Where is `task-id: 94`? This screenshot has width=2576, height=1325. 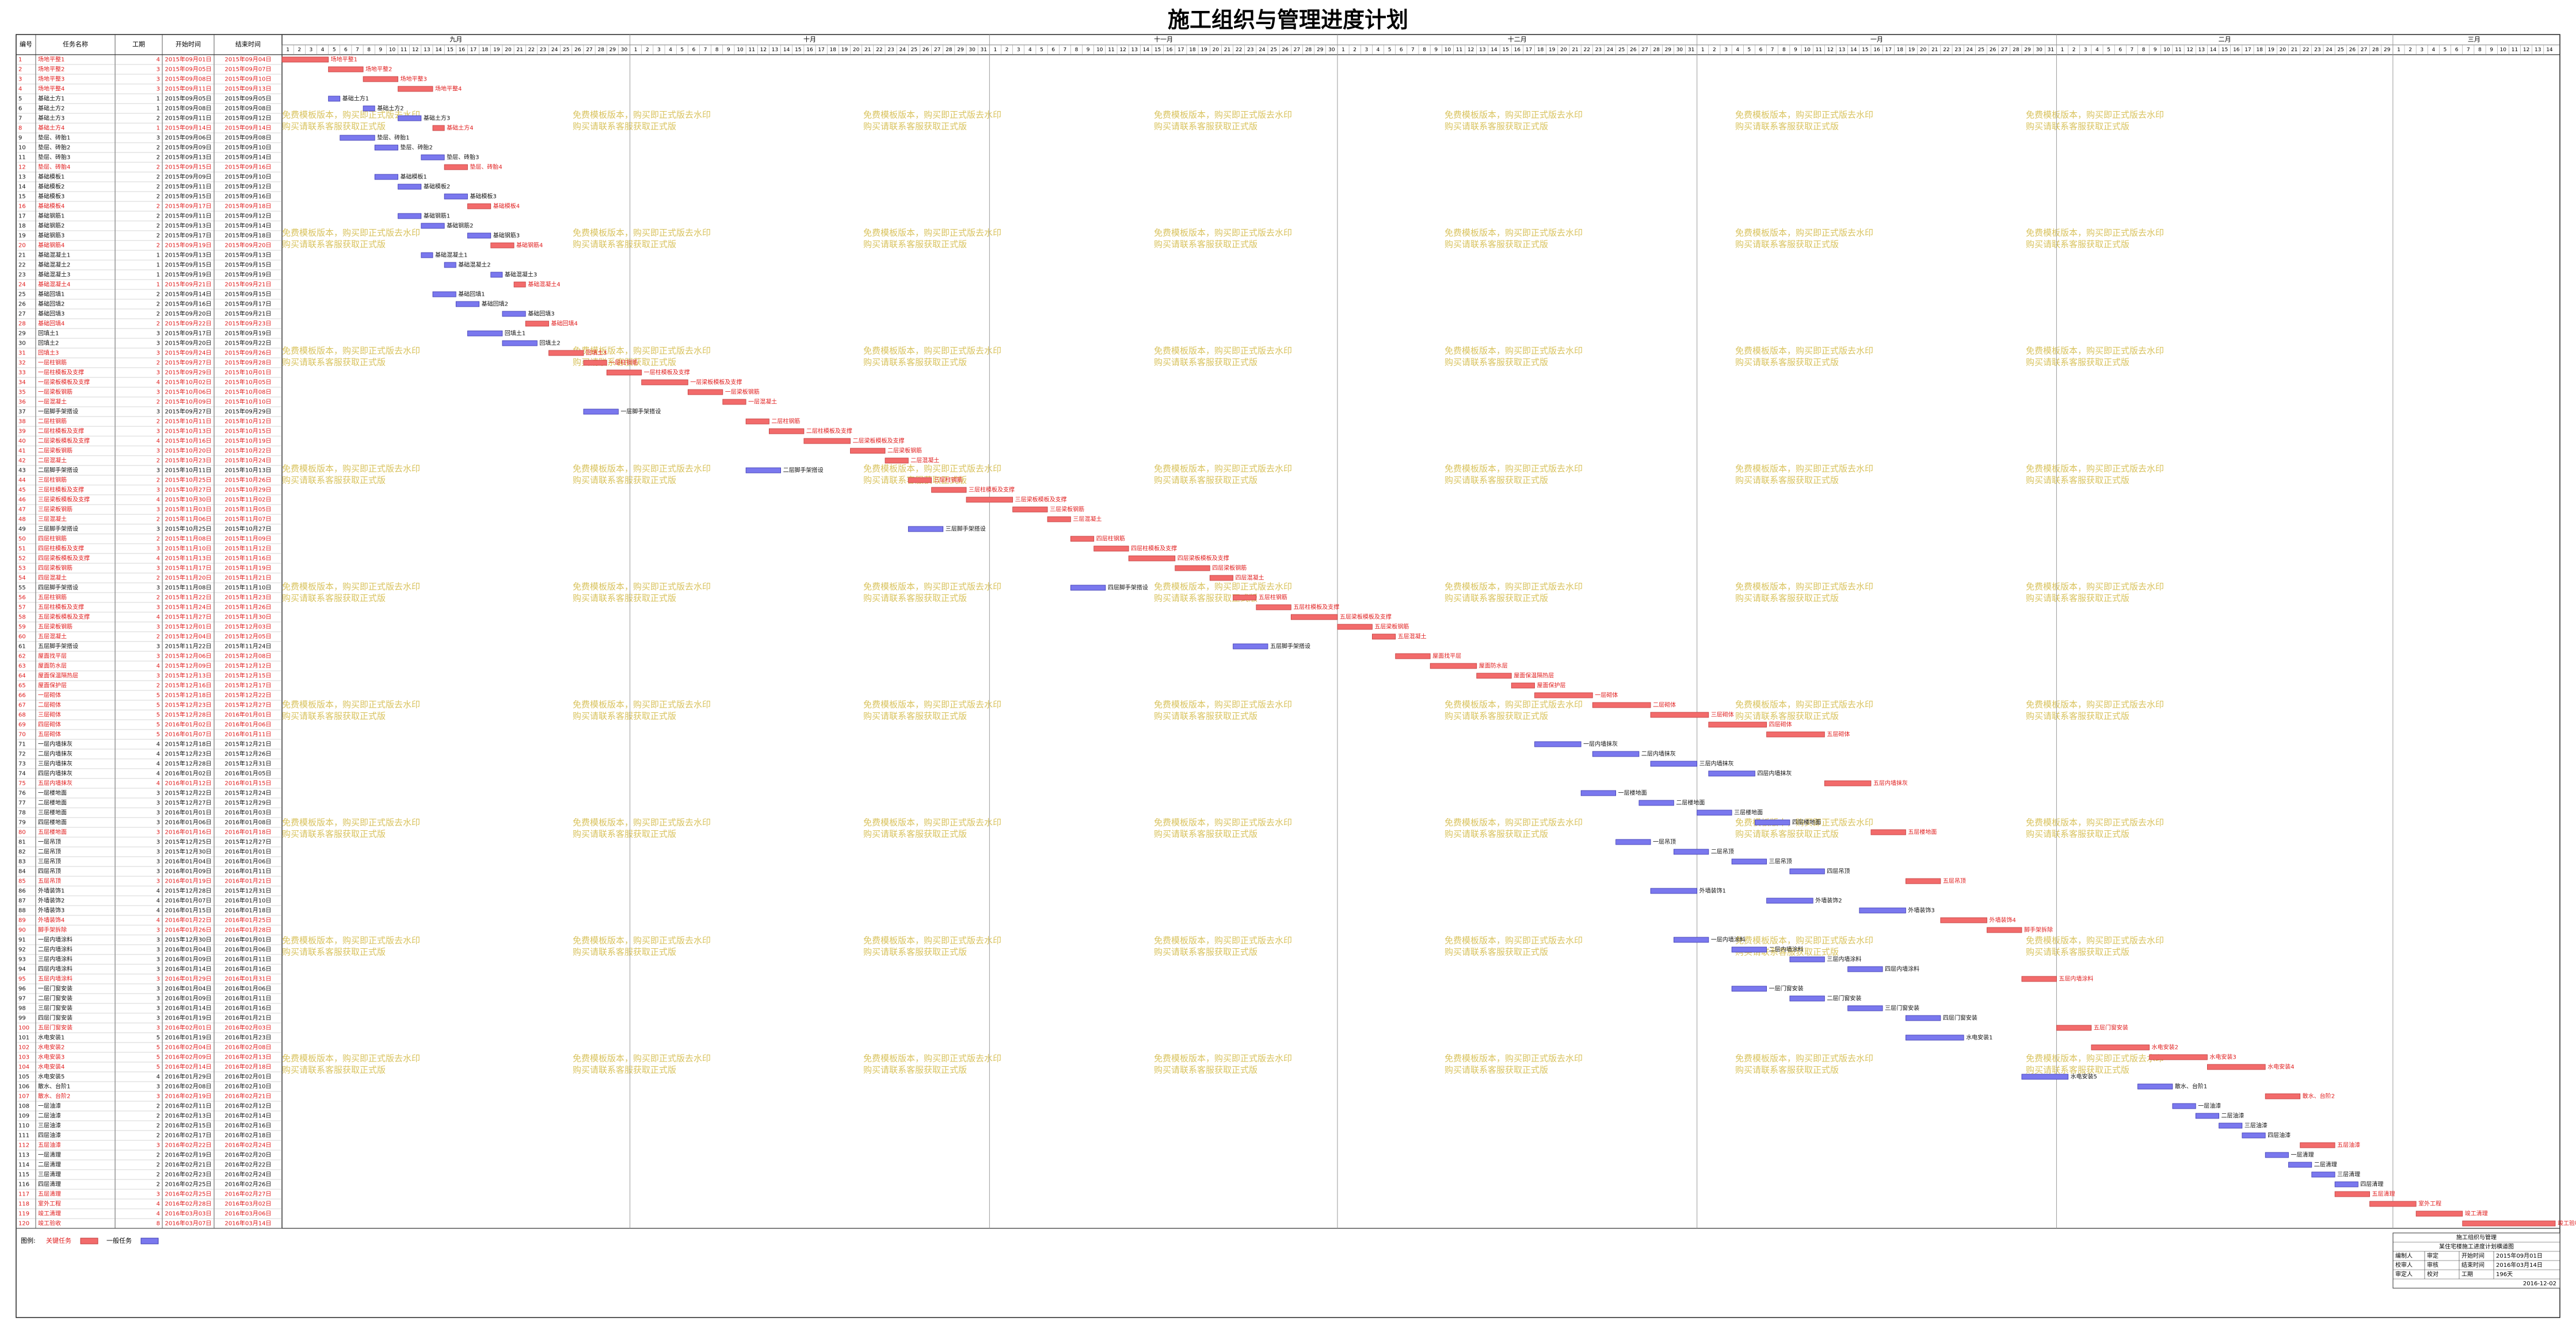 task-id: 94 is located at coordinates (22, 970).